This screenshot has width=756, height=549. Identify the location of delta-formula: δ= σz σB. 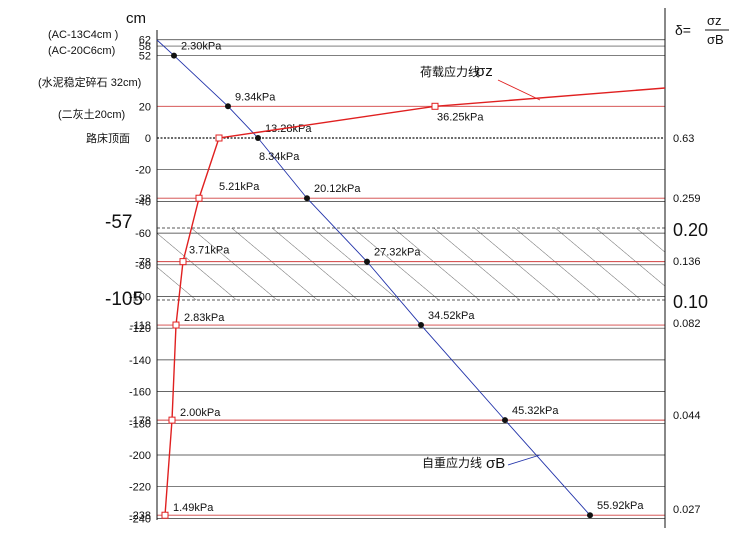
(702, 30).